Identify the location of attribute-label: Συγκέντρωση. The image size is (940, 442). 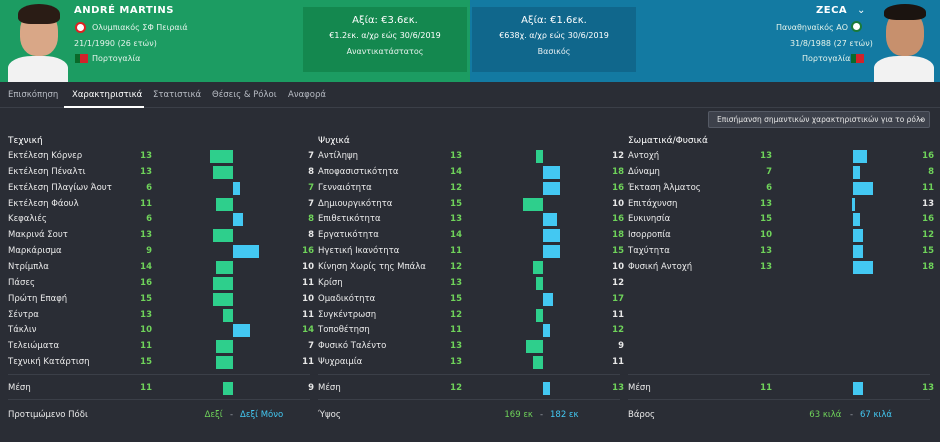
(347, 314).